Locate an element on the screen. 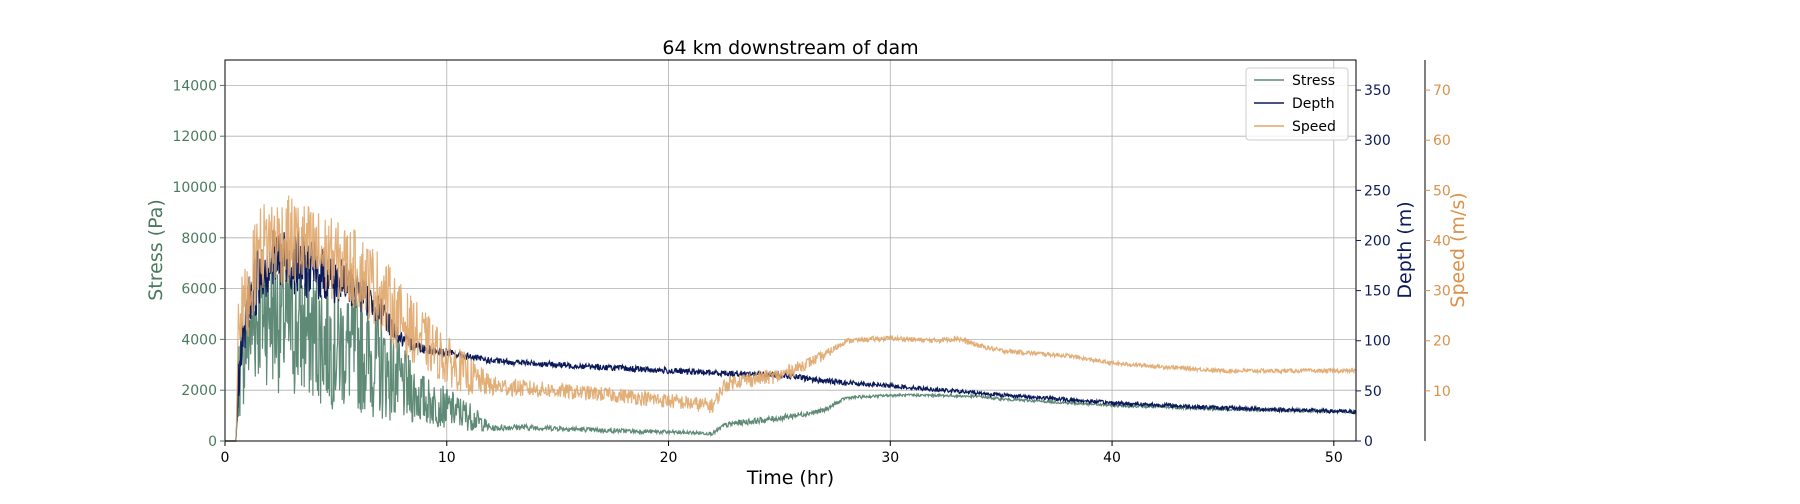 This screenshot has width=1800, height=504. depth-tick-label: 300 is located at coordinates (1377, 141).